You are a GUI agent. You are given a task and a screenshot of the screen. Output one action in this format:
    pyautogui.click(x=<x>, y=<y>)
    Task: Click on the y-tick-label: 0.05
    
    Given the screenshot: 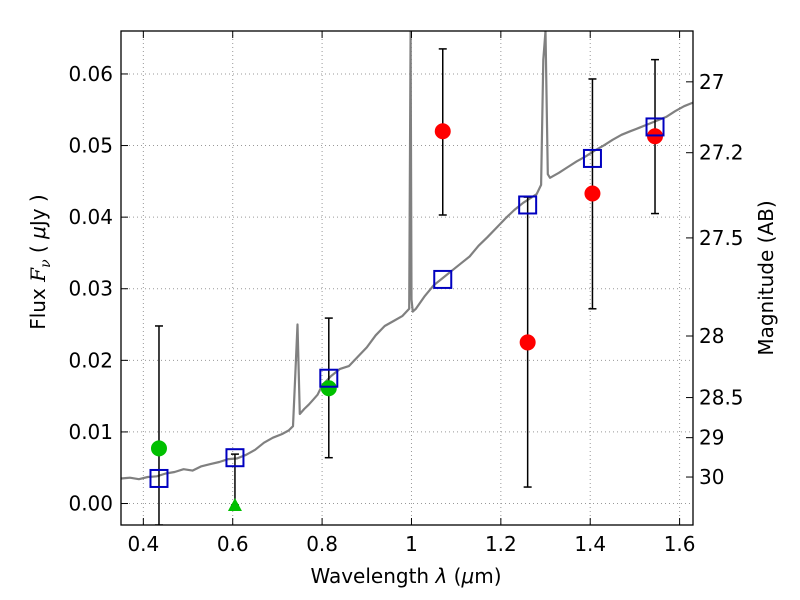 What is the action you would take?
    pyautogui.click(x=90, y=146)
    